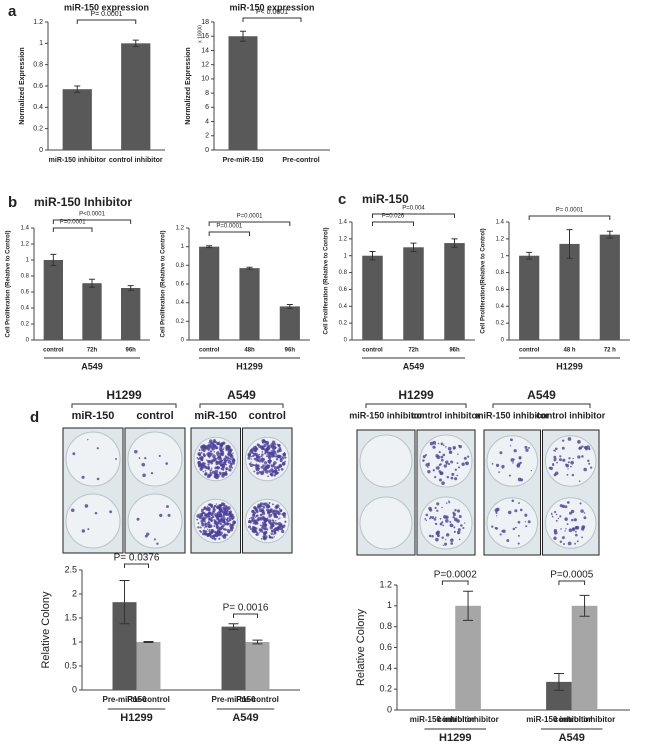 The width and height of the screenshot is (654, 750). What do you see at coordinates (92, 366) in the screenshot?
I see `x-axis-label: A549` at bounding box center [92, 366].